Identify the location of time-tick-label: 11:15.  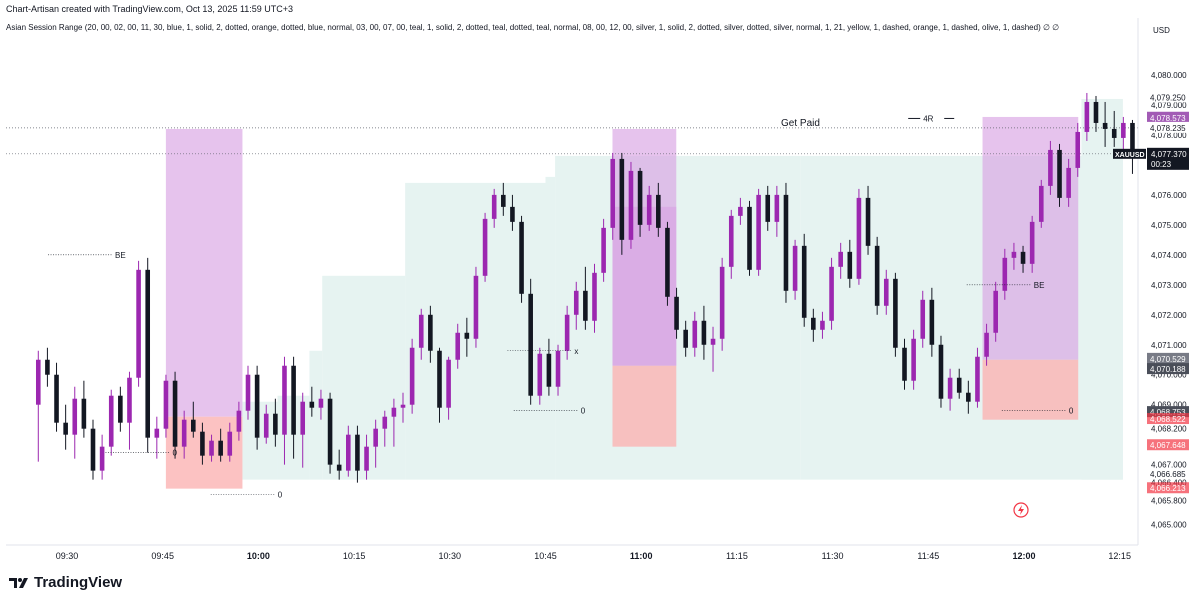
(737, 556).